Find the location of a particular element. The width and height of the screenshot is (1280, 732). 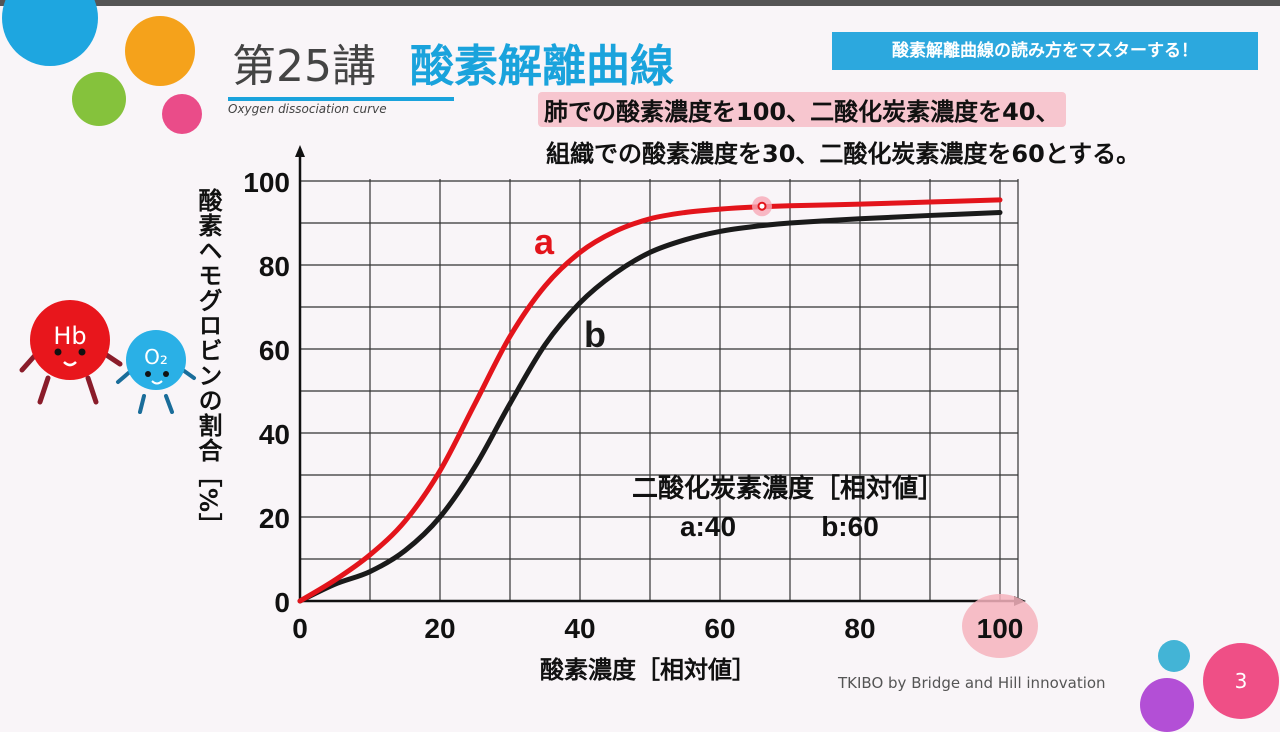

title-underline is located at coordinates (341, 99).